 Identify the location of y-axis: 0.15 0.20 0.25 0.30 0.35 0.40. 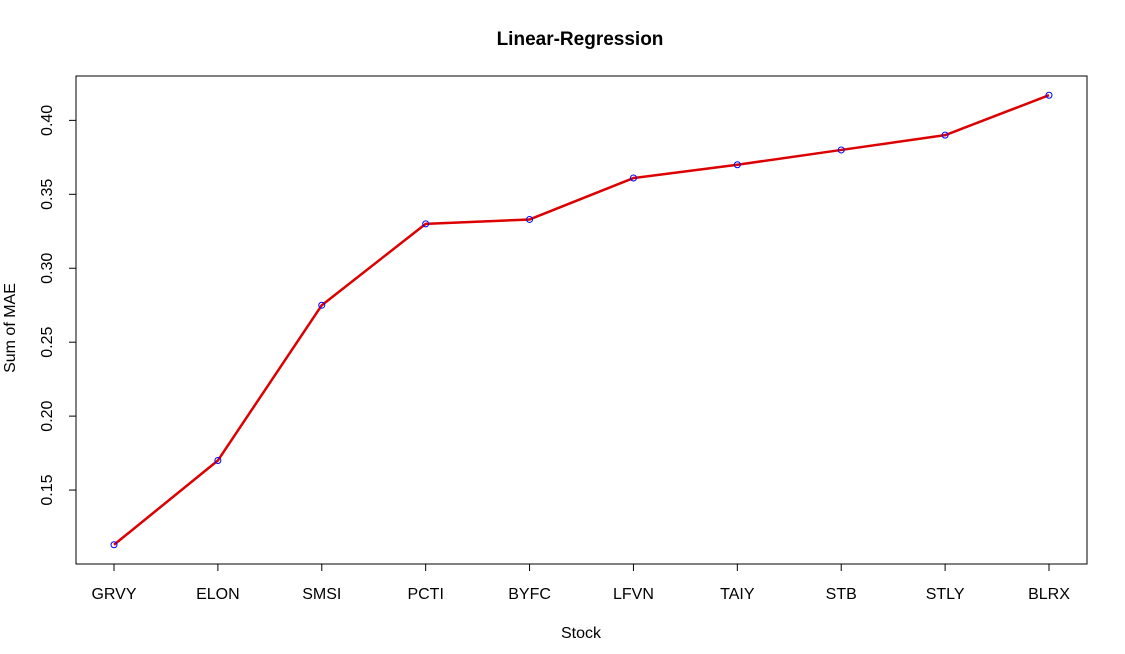
(57, 305).